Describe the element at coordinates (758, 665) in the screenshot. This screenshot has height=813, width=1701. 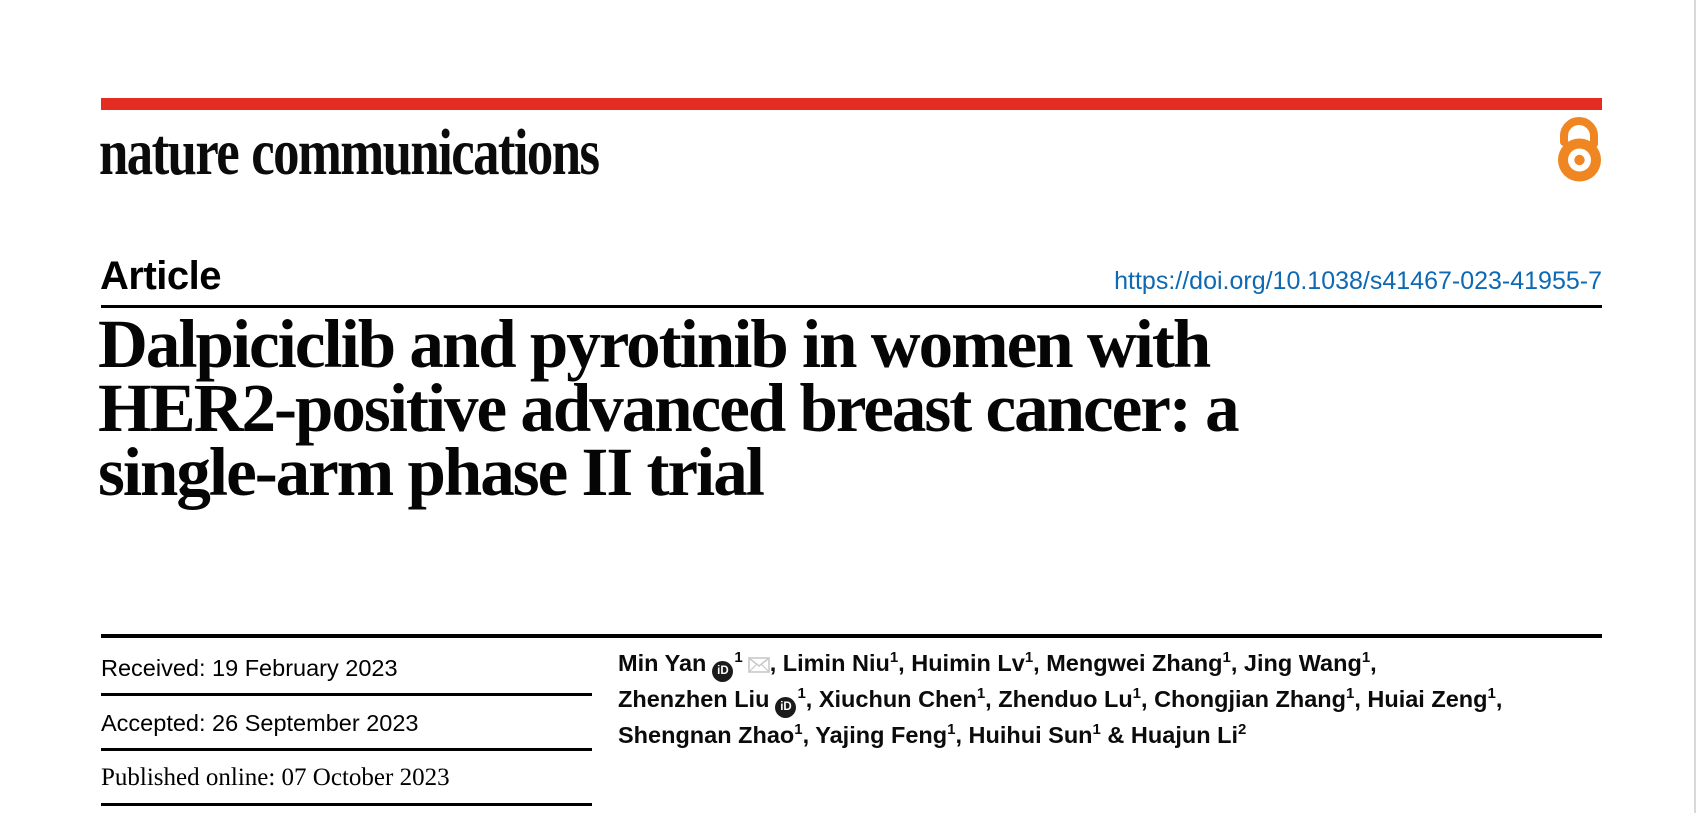
I see `email-envelope-icon` at that location.